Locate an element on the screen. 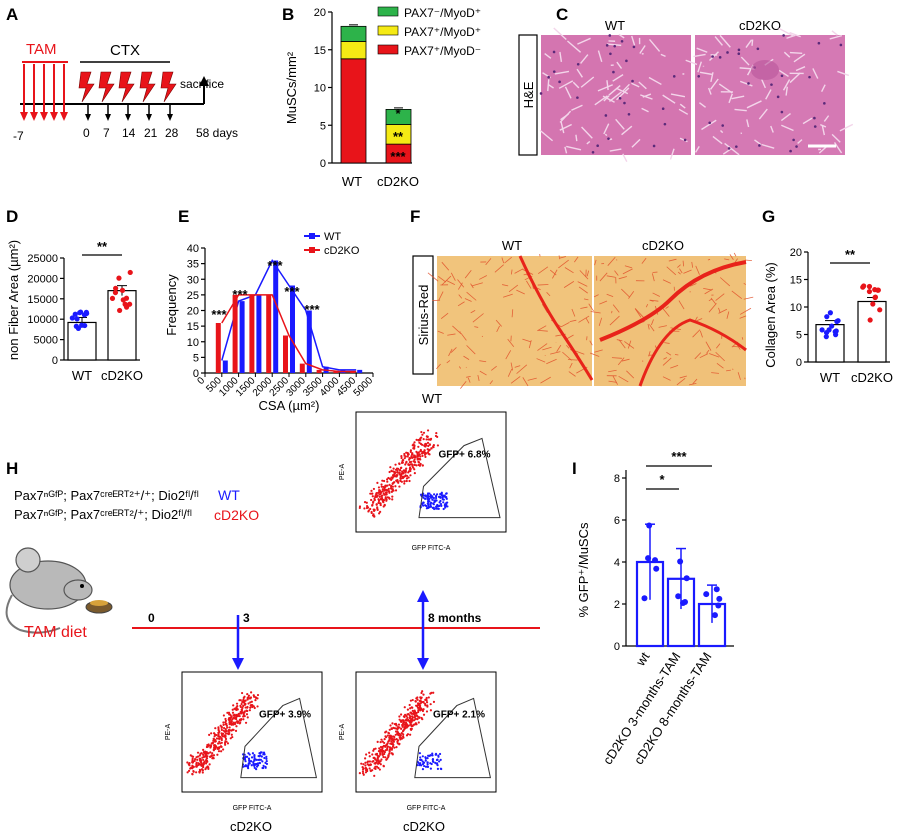 The width and height of the screenshot is (900, 836). day-0: 0 is located at coordinates (86, 133).